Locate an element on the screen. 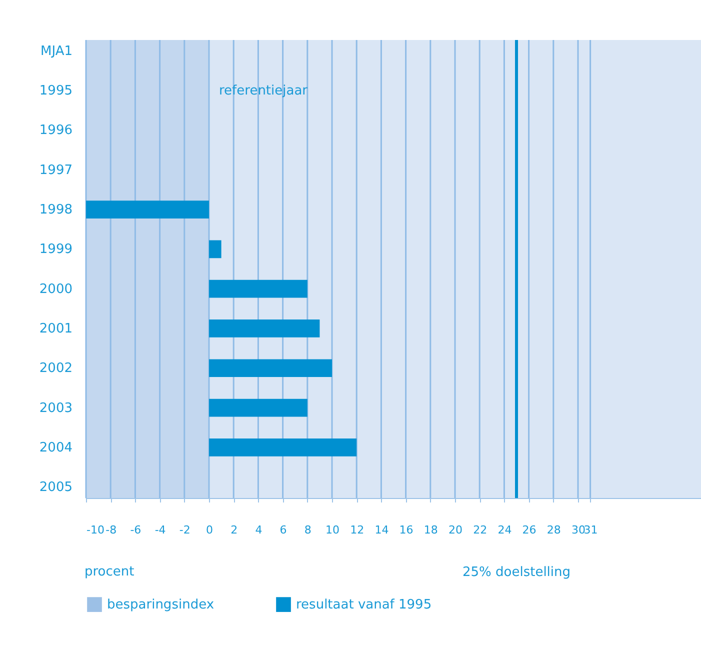 This screenshot has height=651, width=701. x-tick-label: 28 is located at coordinates (553, 530).